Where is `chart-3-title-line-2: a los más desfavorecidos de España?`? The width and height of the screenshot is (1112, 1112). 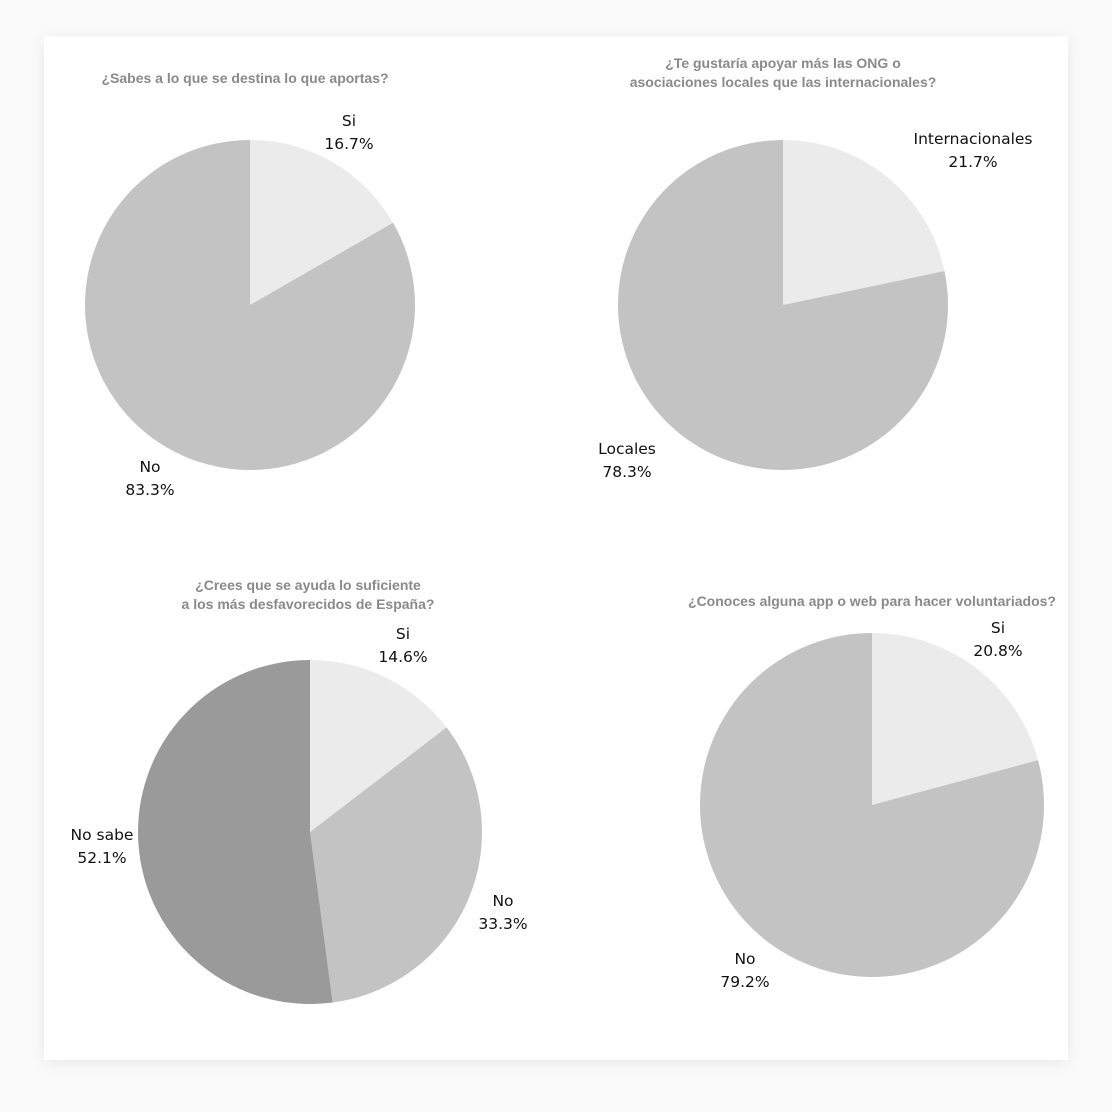 chart-3-title-line-2: a los más desfavorecidos de España? is located at coordinates (308, 604).